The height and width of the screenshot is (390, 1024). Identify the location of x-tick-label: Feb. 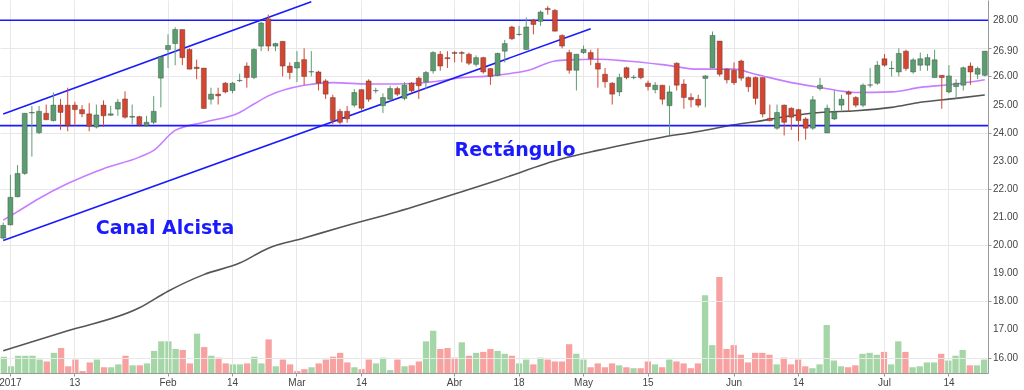
(168, 382).